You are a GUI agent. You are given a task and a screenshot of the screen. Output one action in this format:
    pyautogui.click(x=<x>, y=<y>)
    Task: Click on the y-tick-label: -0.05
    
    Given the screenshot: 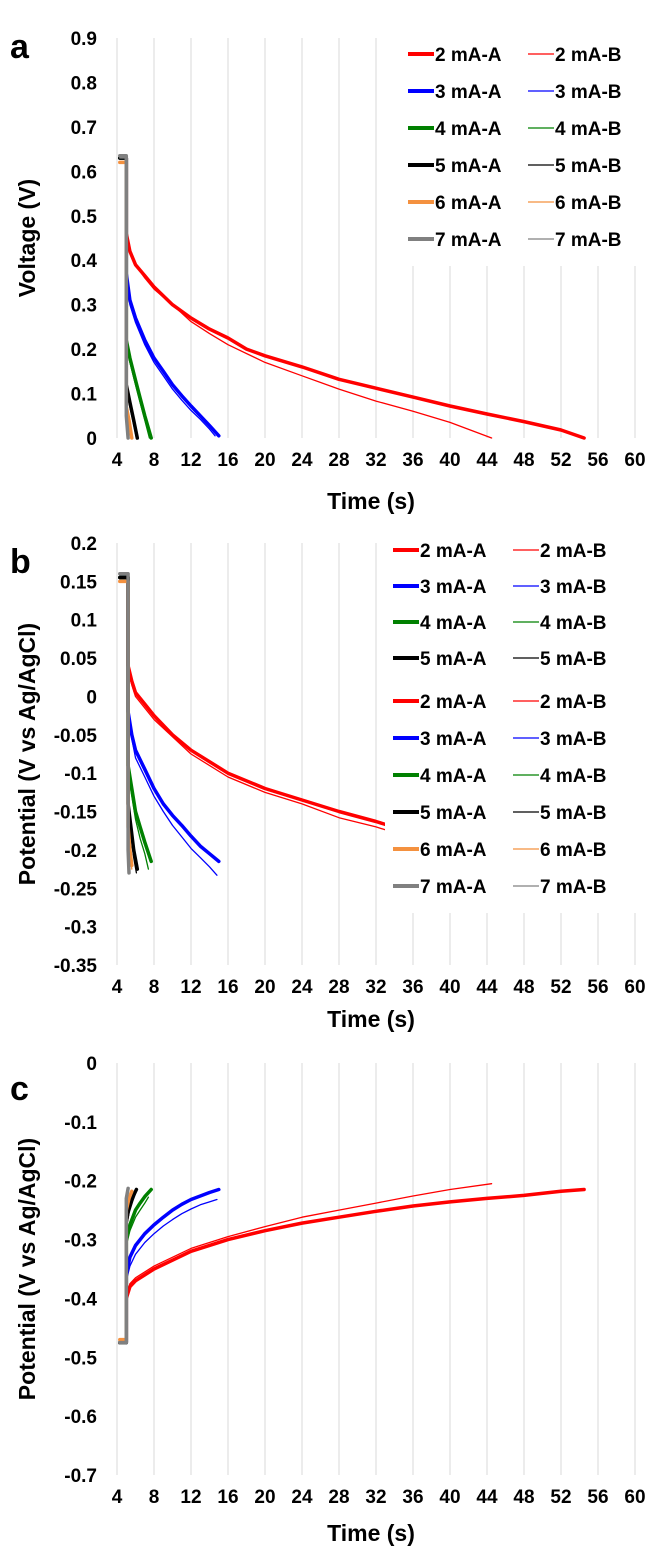 What is the action you would take?
    pyautogui.click(x=76, y=736)
    